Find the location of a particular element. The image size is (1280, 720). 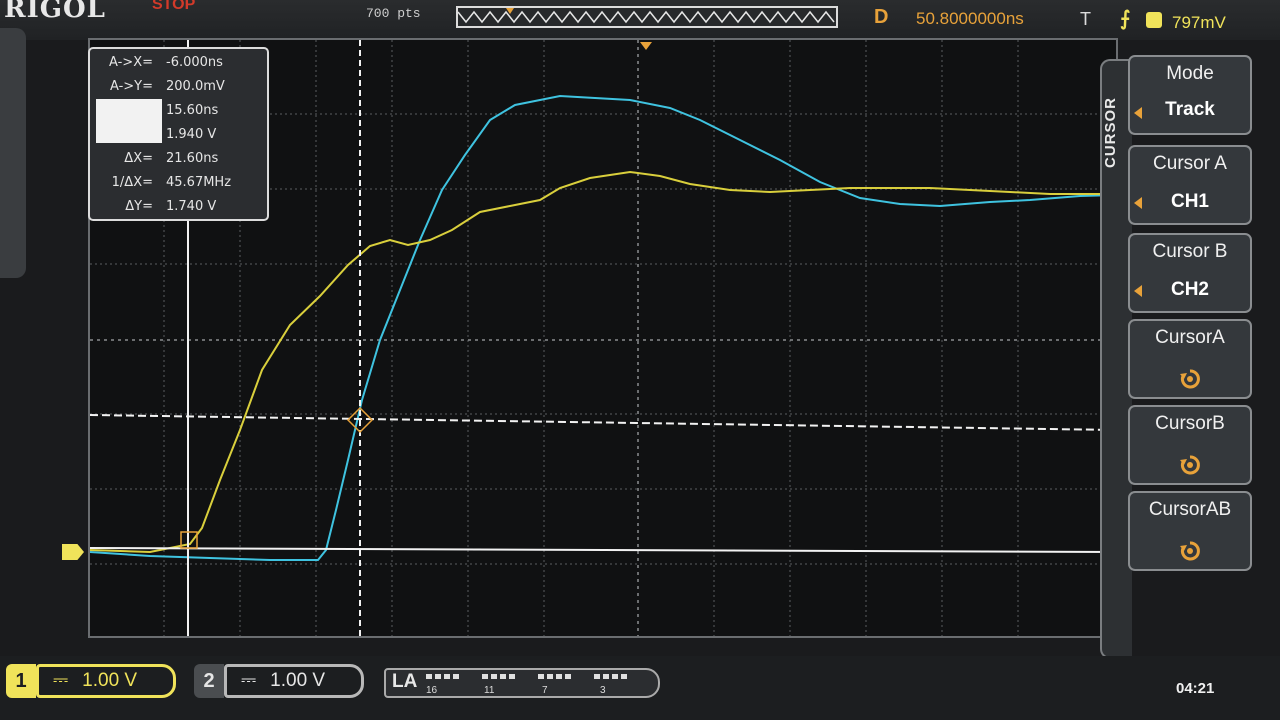

memory-depth: 700 pts is located at coordinates (393, 13).